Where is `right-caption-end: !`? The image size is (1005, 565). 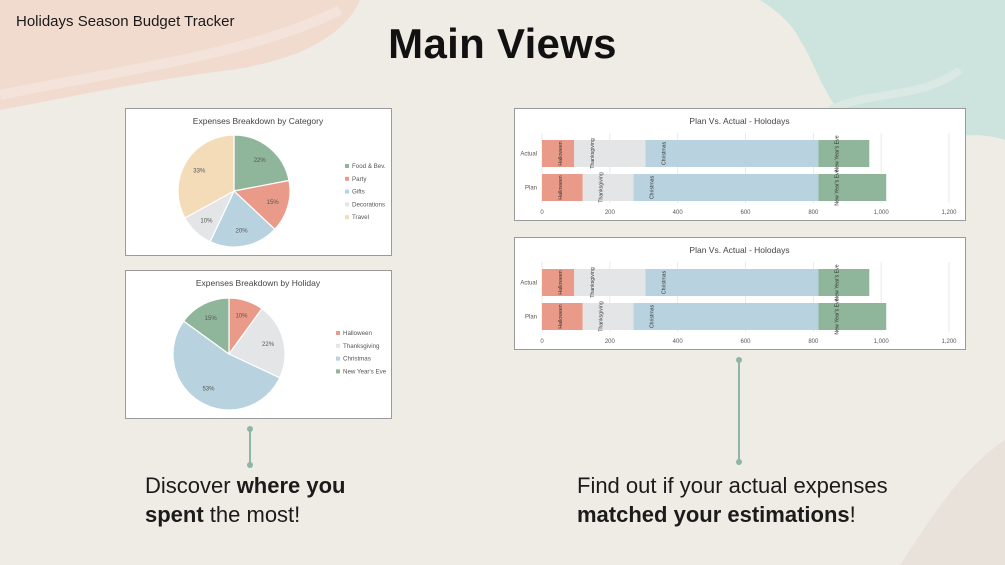
right-caption-end: ! is located at coordinates (852, 514).